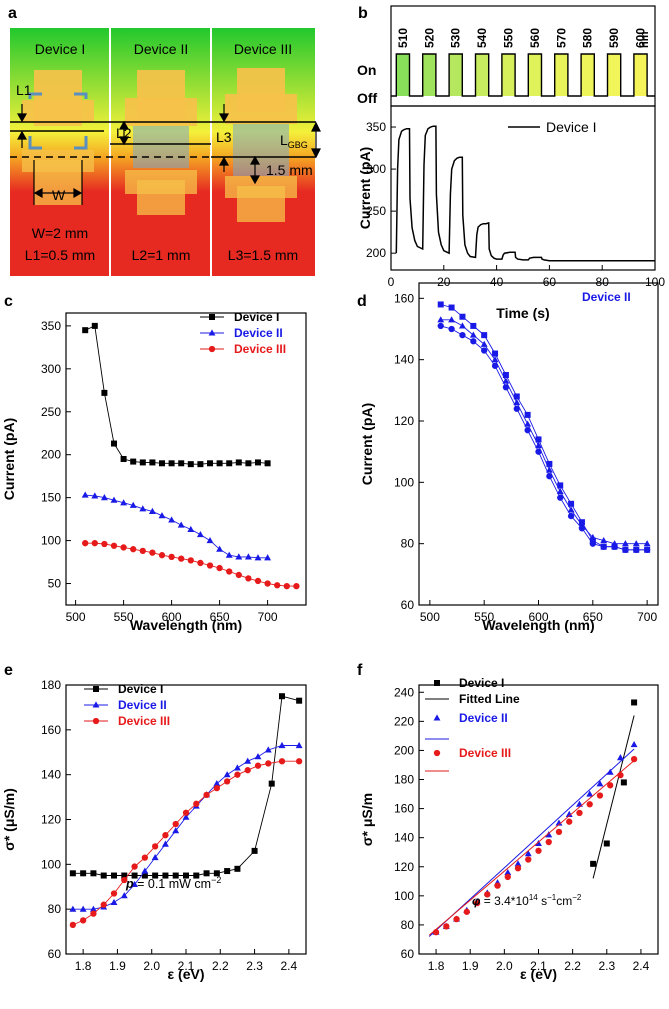 The width and height of the screenshot is (669, 1009). Describe the element at coordinates (255, 170) in the screenshot. I see `gap-arrow` at that location.